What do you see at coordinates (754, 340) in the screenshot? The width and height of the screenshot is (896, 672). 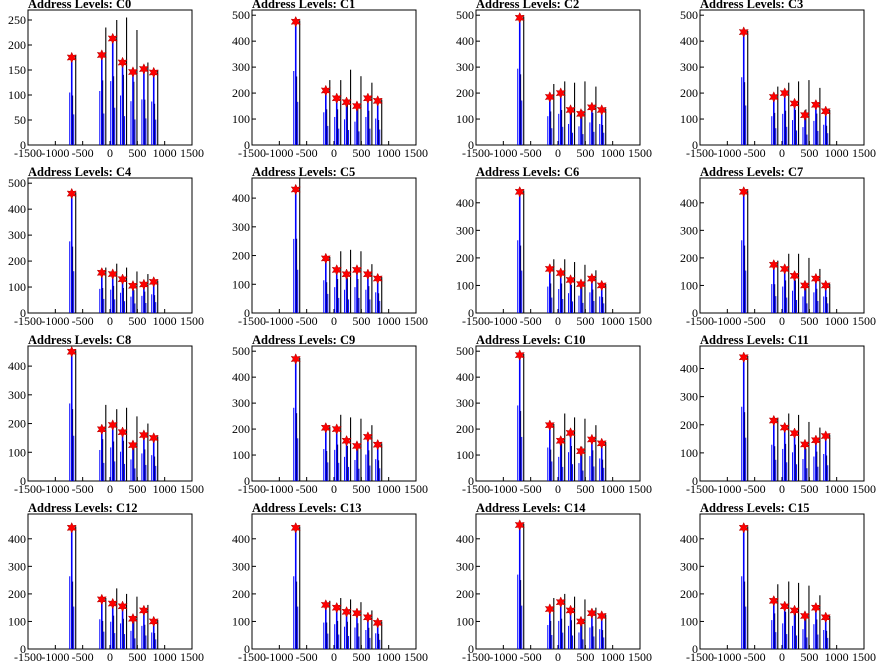 I see `panel-title: Address Levels: C11` at bounding box center [754, 340].